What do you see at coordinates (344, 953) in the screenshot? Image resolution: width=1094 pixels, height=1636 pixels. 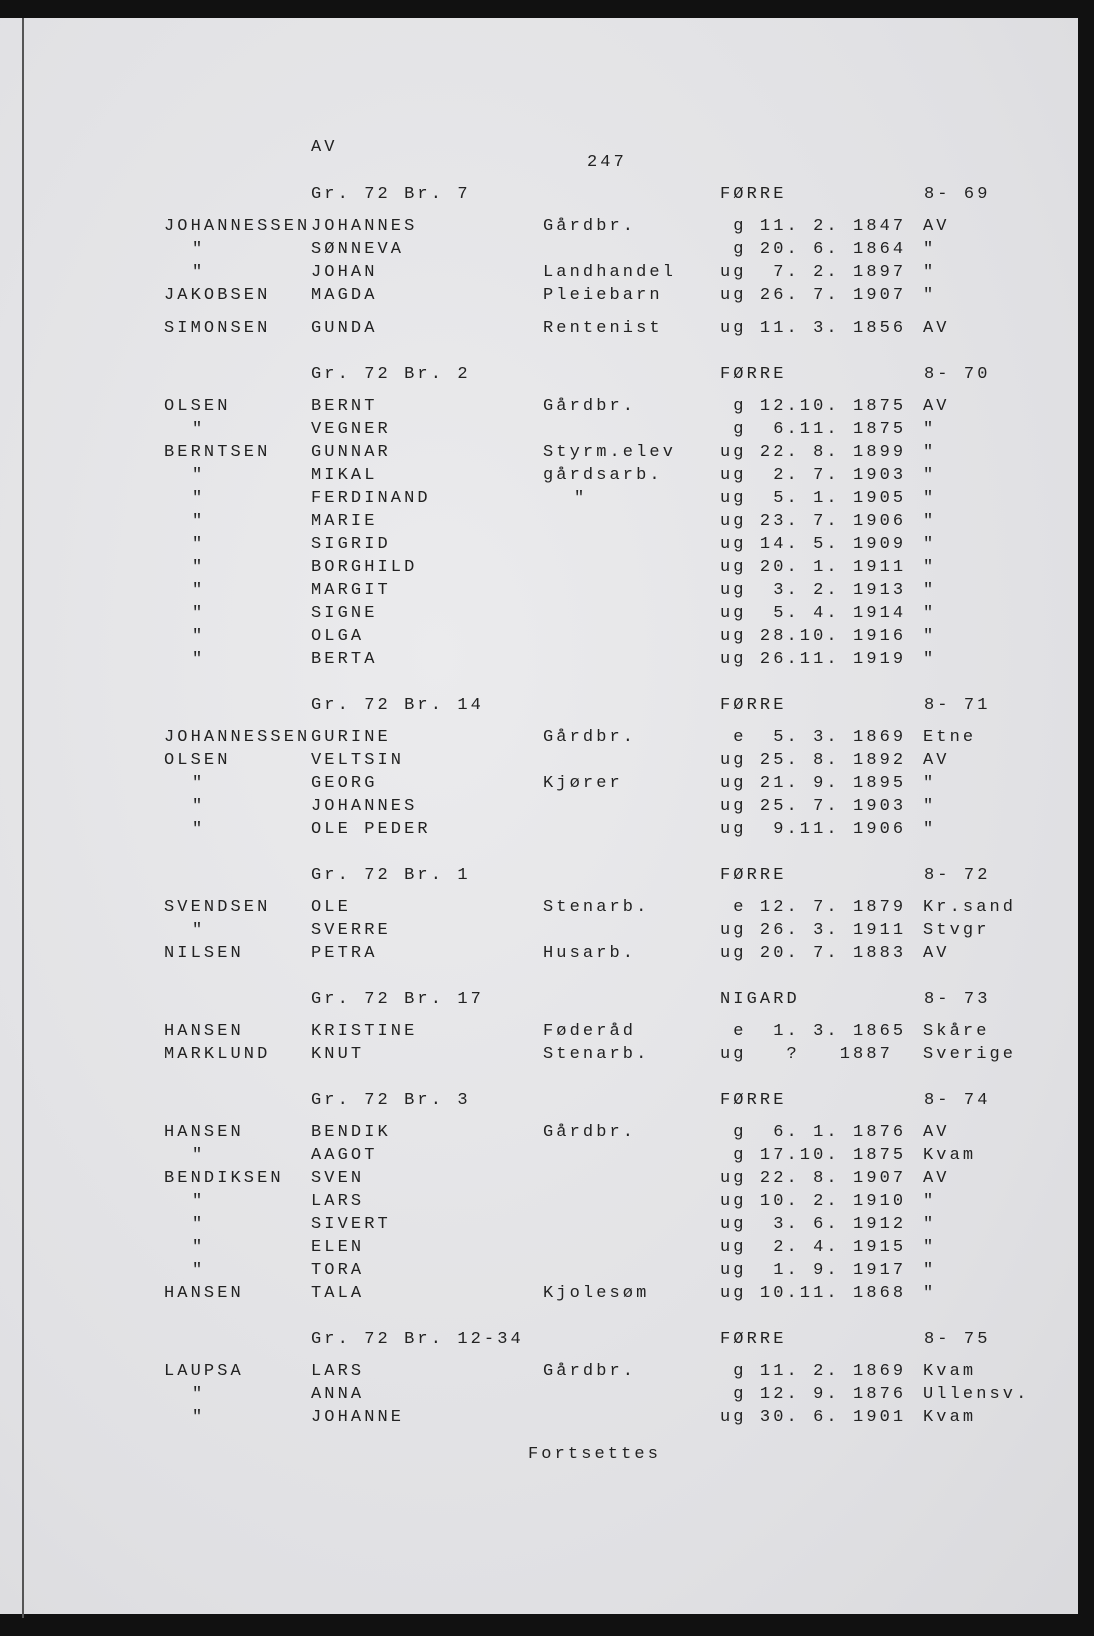 I see `given-name: PETRA` at bounding box center [344, 953].